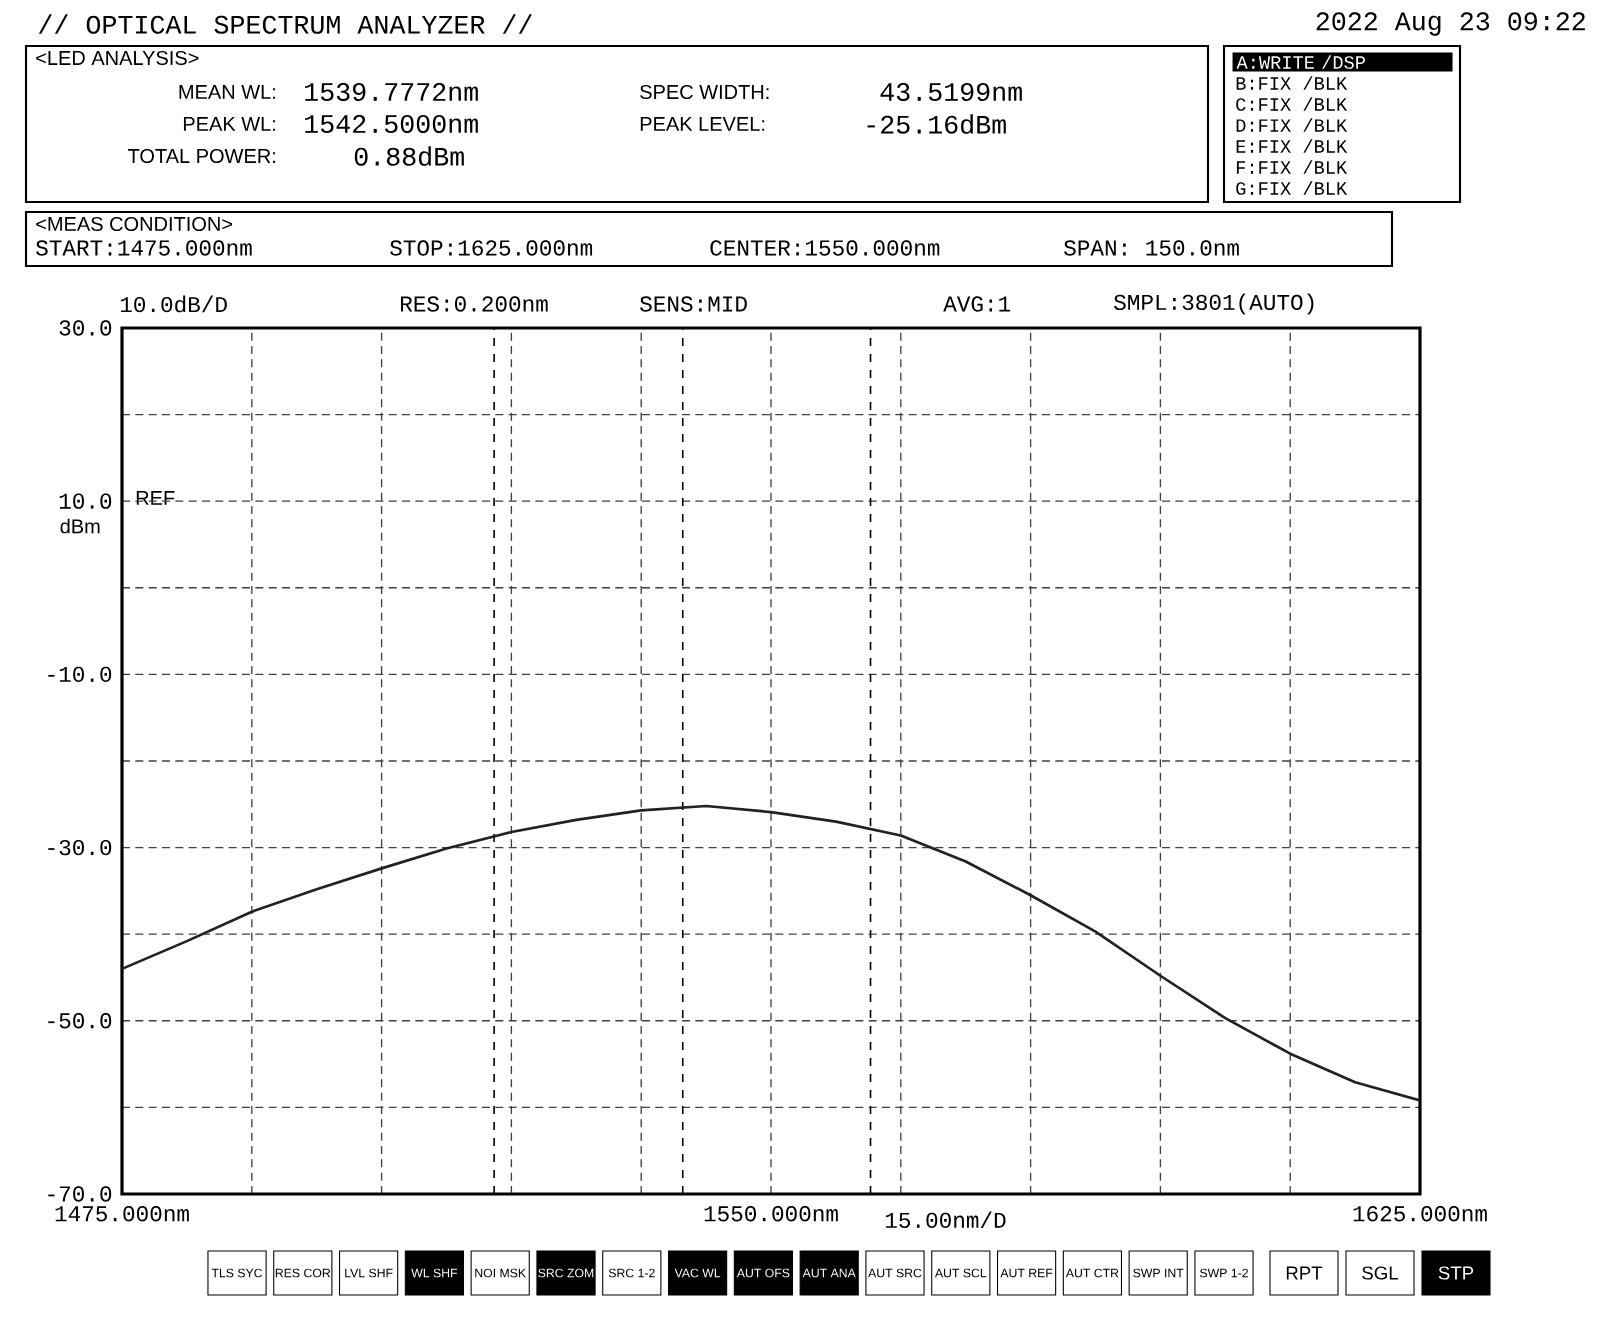 The height and width of the screenshot is (1318, 1600). Describe the element at coordinates (80, 1021) in the screenshot. I see `y-tick-label: -50.0` at that location.